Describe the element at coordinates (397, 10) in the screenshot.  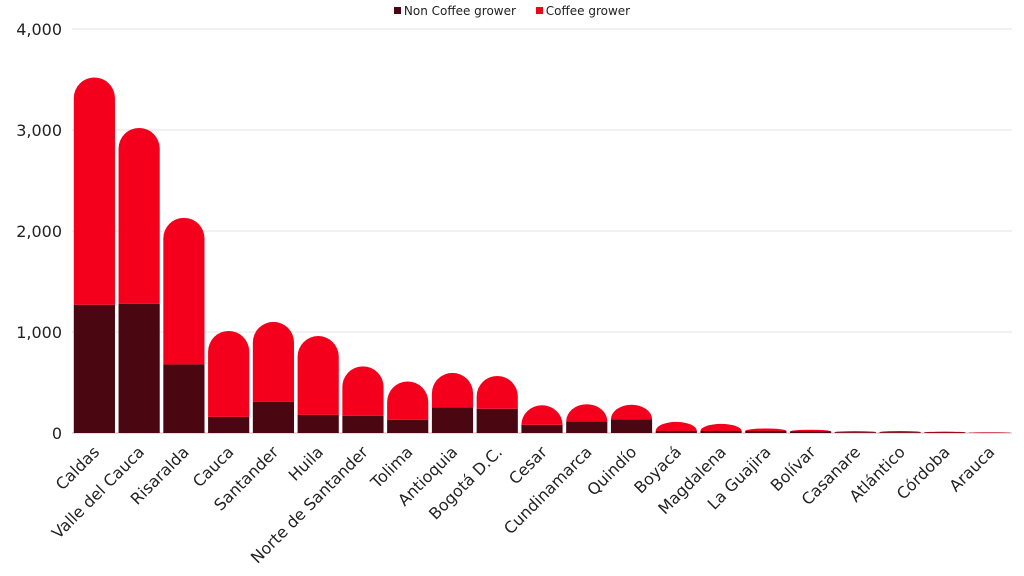
I see `legend-swatch-non-coffee` at that location.